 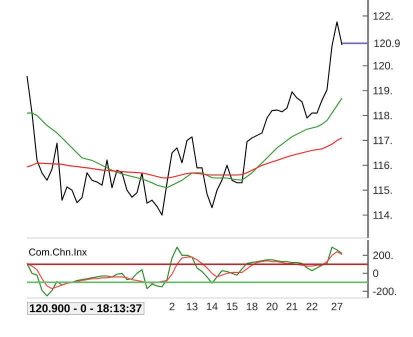 I want to click on y-tick-label: -200., so click(x=384, y=292).